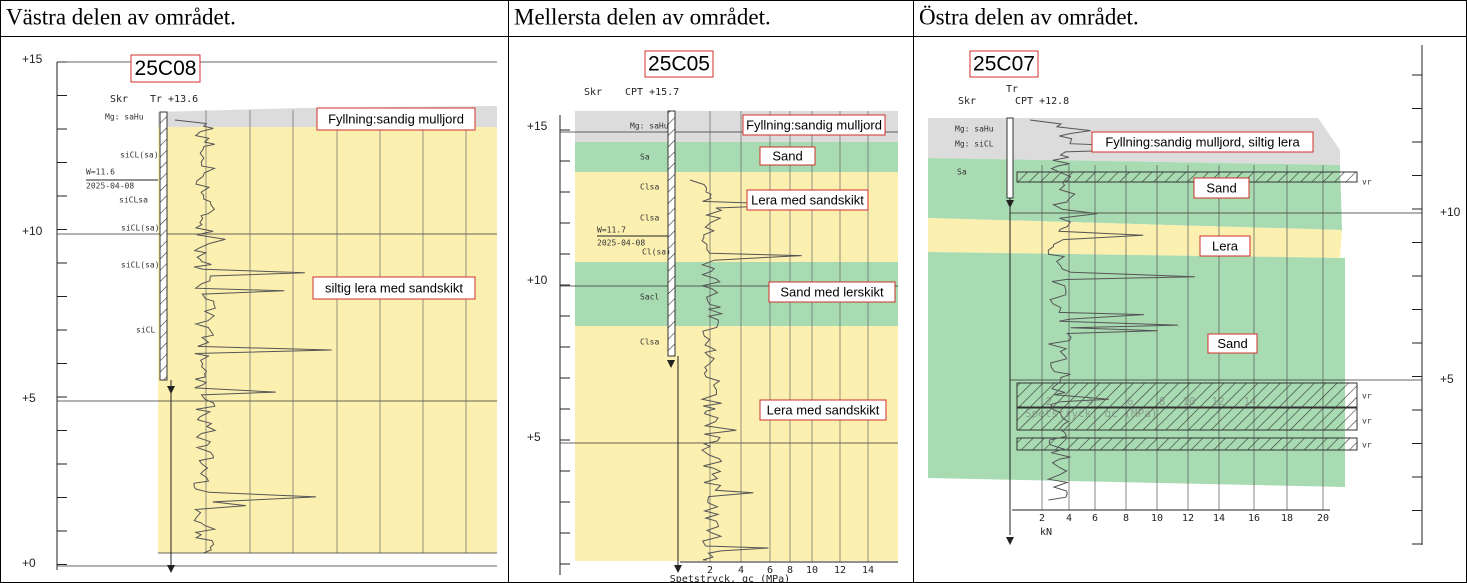  I want to click on soil-label: W=11.7, so click(611, 230).